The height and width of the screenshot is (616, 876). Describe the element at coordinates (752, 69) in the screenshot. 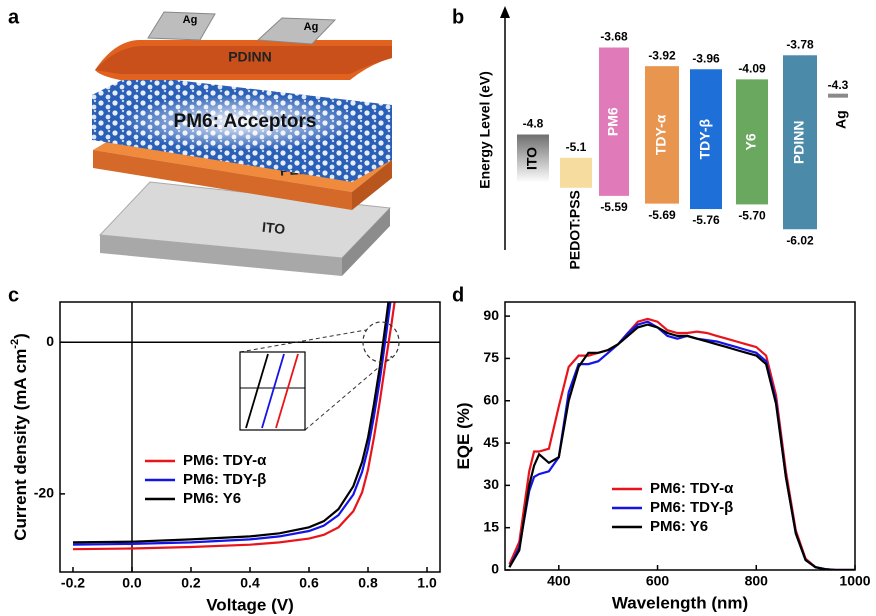

I see `top-value-label: -4.09` at that location.